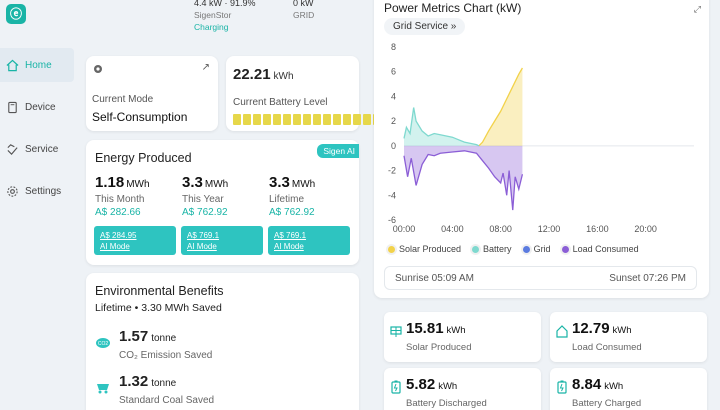 The image size is (720, 410). What do you see at coordinates (140, 117) in the screenshot?
I see `current-mode-value: Self-Consumption` at bounding box center [140, 117].